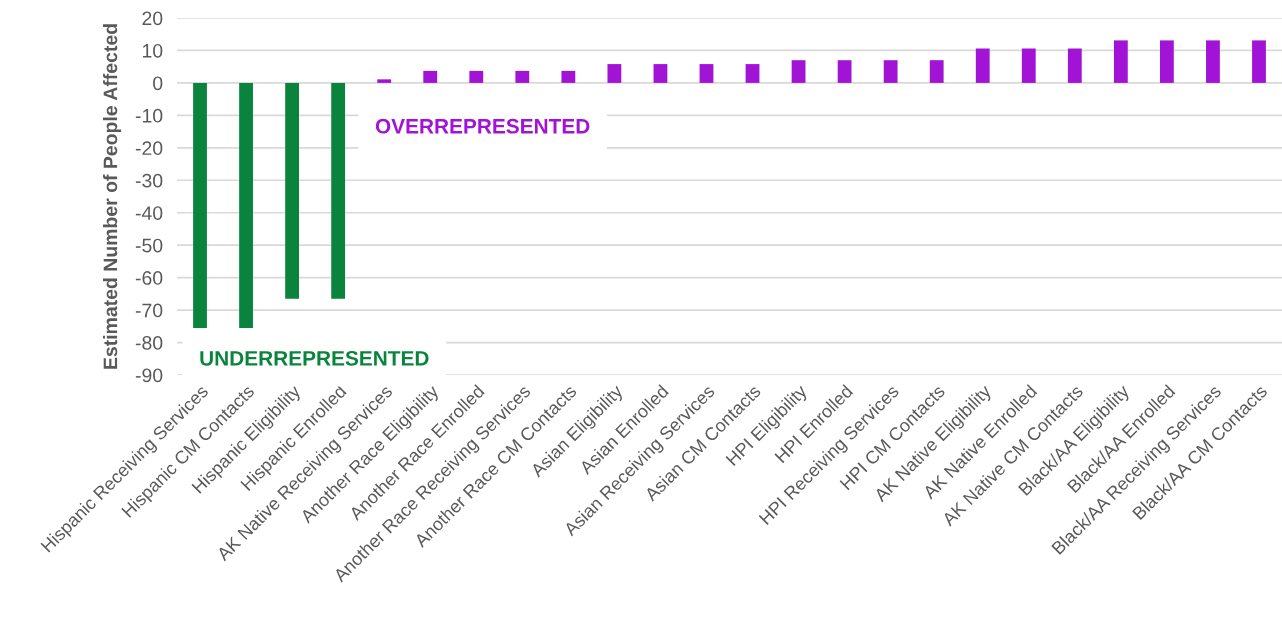 The image size is (1282, 636). I want to click on y-tick-label: 10, so click(152, 50).